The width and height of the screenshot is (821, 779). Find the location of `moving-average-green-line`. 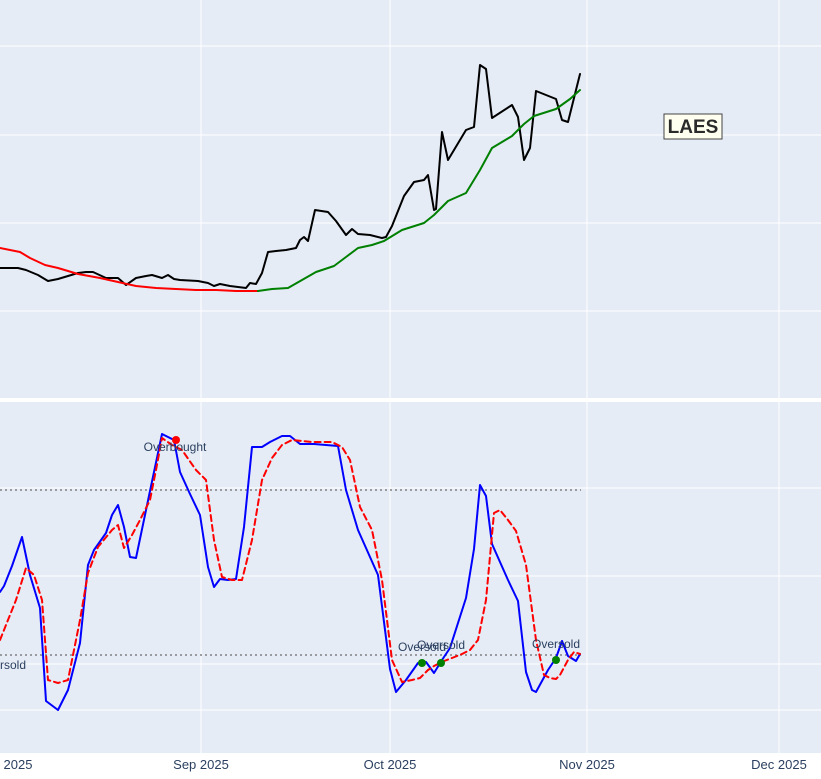

moving-average-green-line is located at coordinates (419, 190).